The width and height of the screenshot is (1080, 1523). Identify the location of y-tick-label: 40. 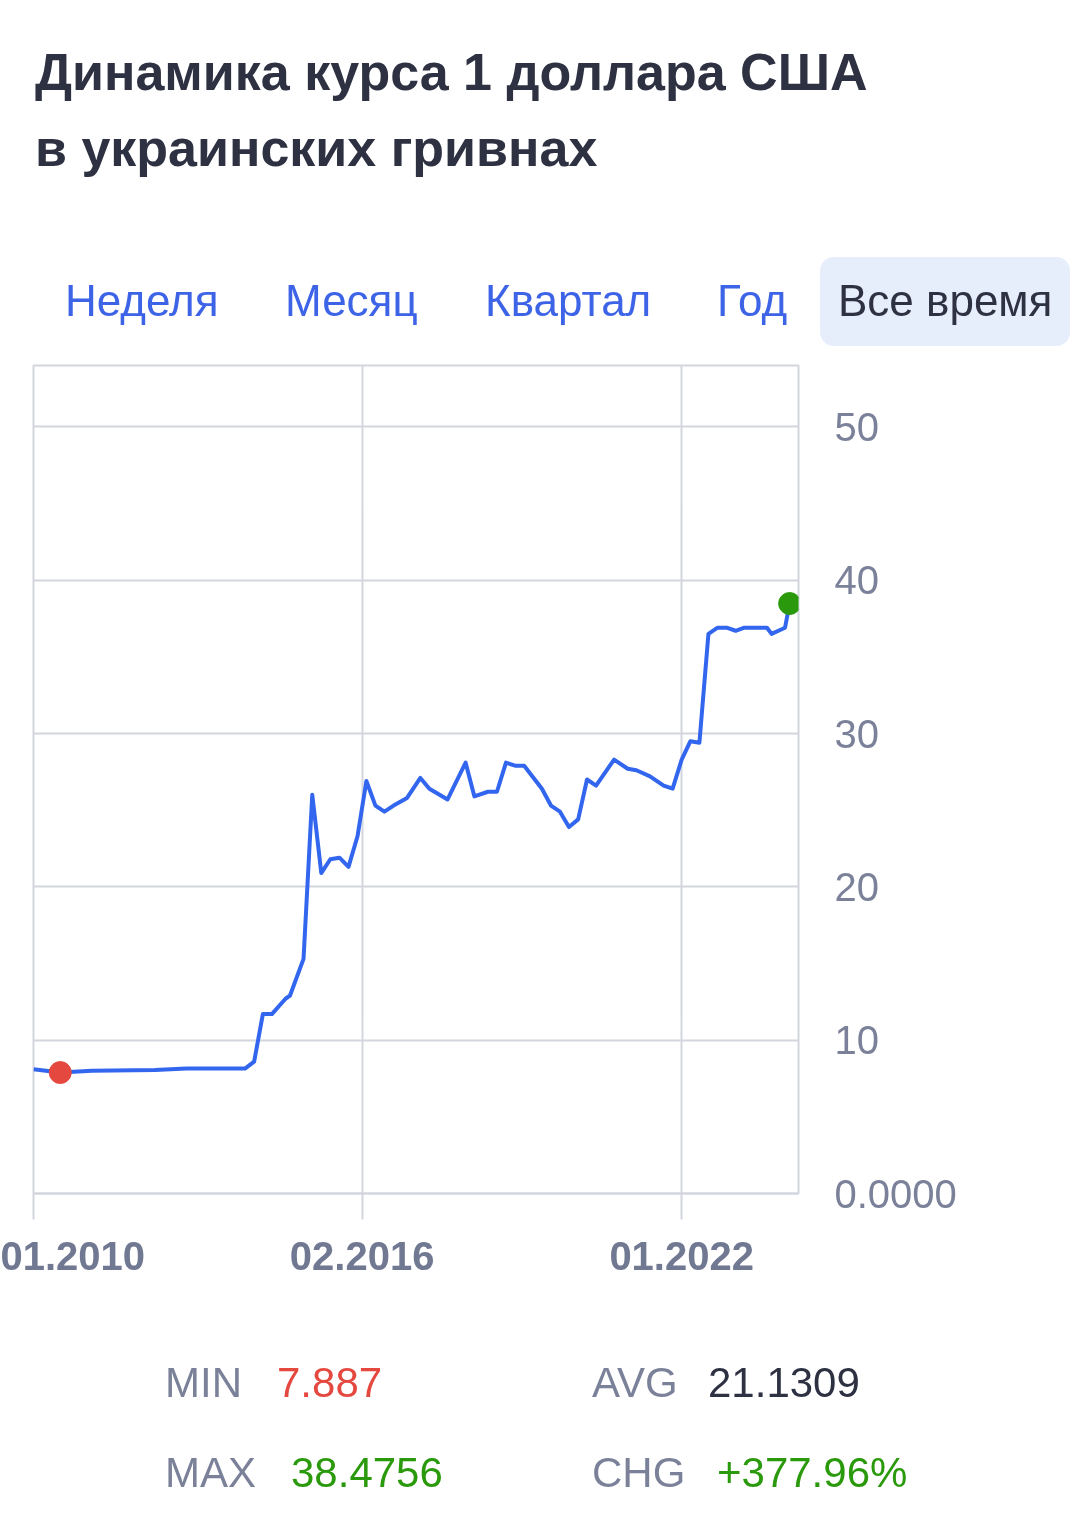
(856, 580).